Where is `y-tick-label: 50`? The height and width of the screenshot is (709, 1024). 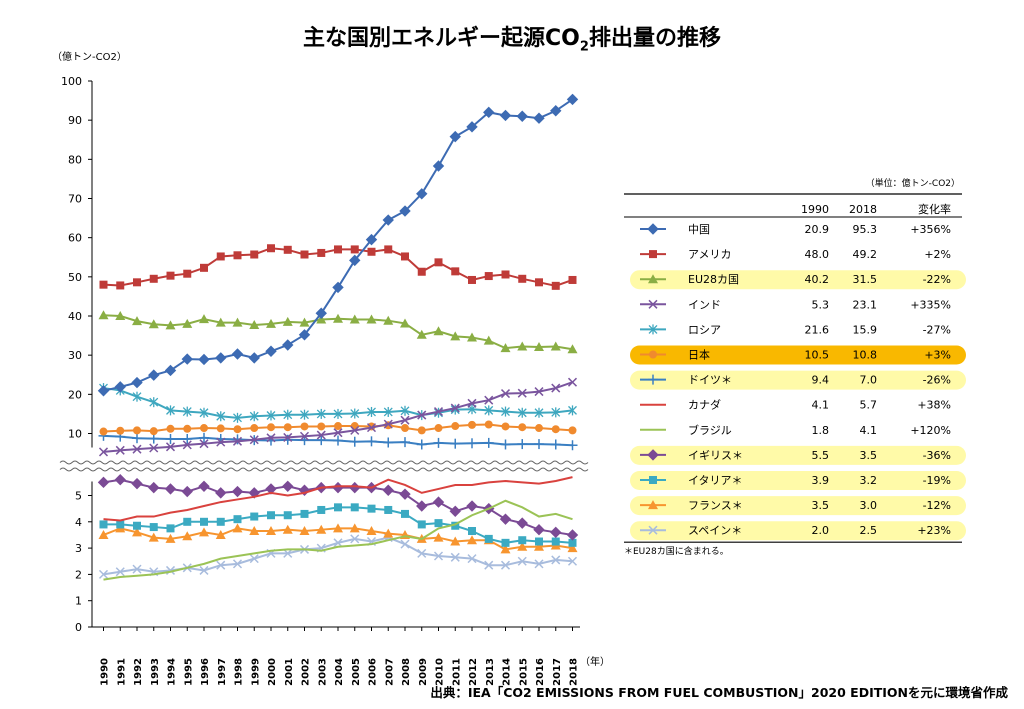
y-tick-label: 50 is located at coordinates (75, 277).